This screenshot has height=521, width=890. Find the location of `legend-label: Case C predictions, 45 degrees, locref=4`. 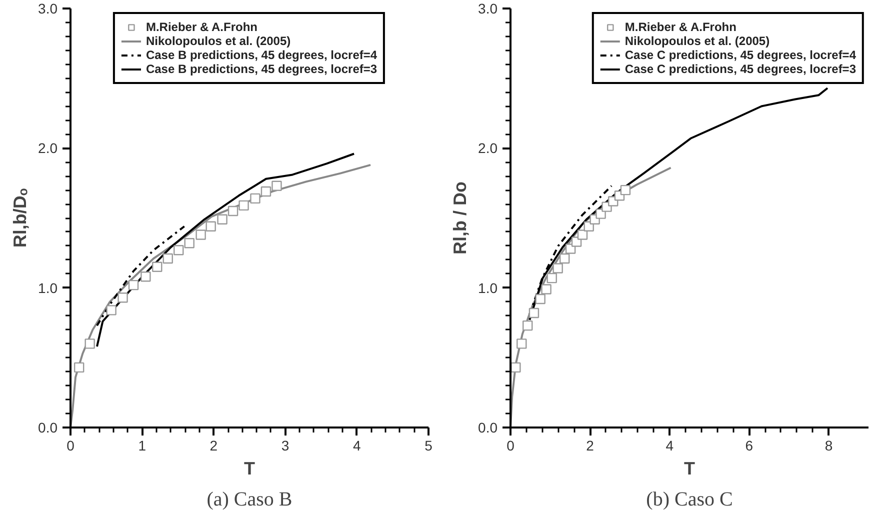

legend-label: Case C predictions, 45 degrees, locref=4 is located at coordinates (740, 55).